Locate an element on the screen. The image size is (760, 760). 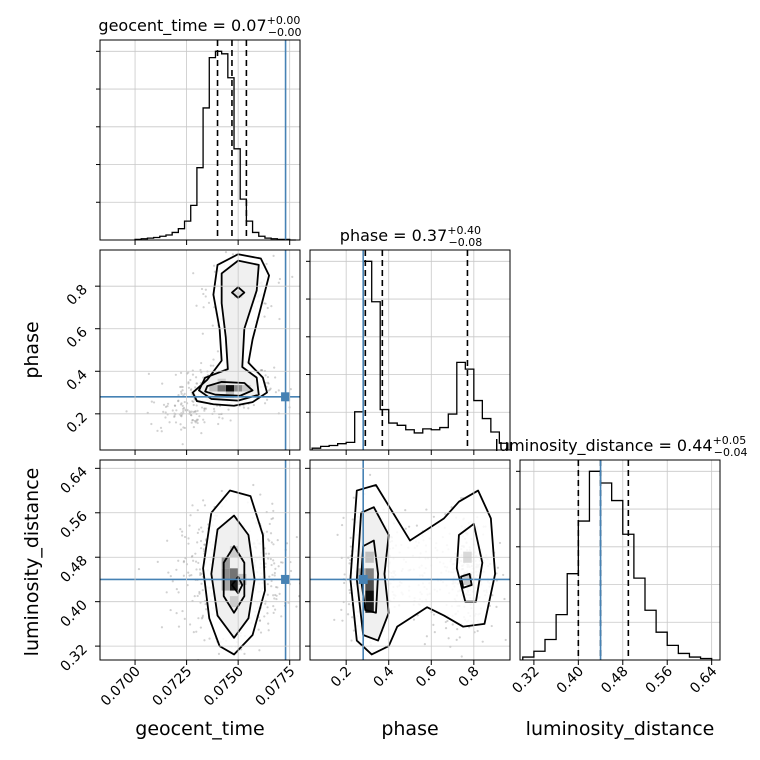
x-tick-label: 0.4 is located at coordinates (383, 676).